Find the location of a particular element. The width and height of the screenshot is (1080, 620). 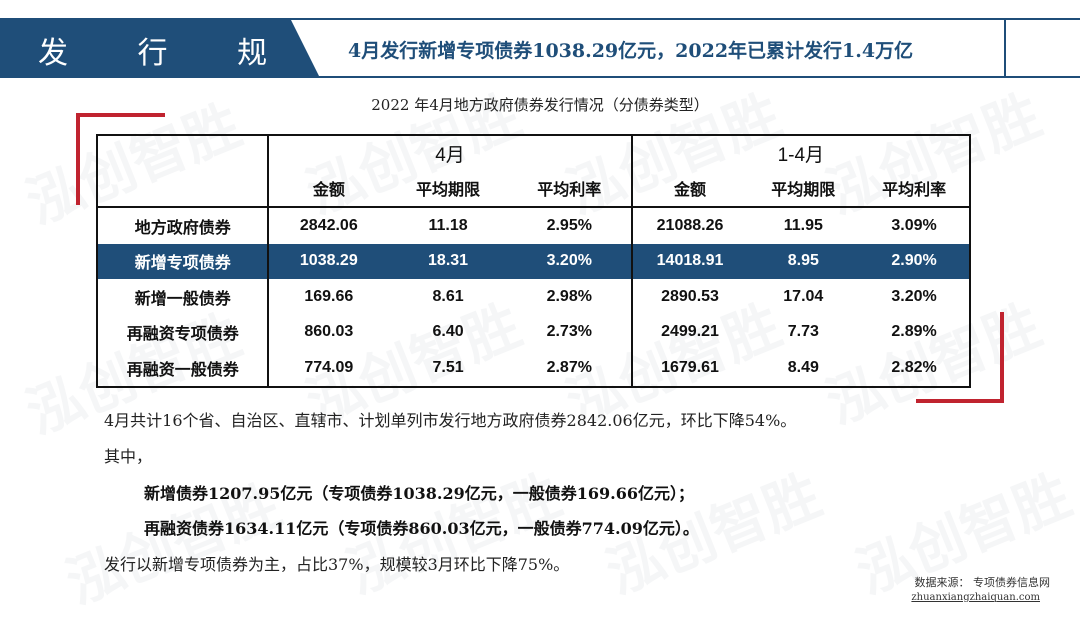

table-cell: 7.73 is located at coordinates (803, 332).